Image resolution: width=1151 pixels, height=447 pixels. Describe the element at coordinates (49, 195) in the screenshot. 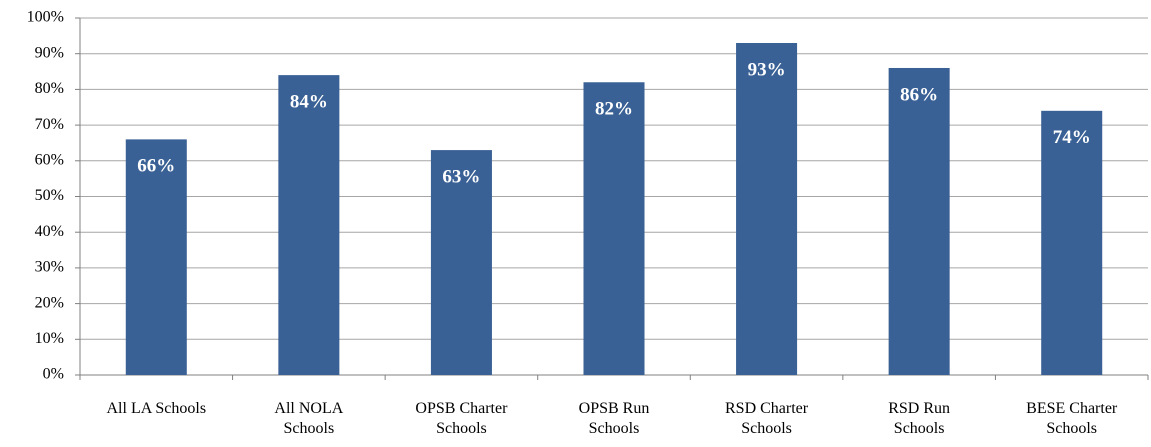

I see `y-tick-label: 50%` at that location.